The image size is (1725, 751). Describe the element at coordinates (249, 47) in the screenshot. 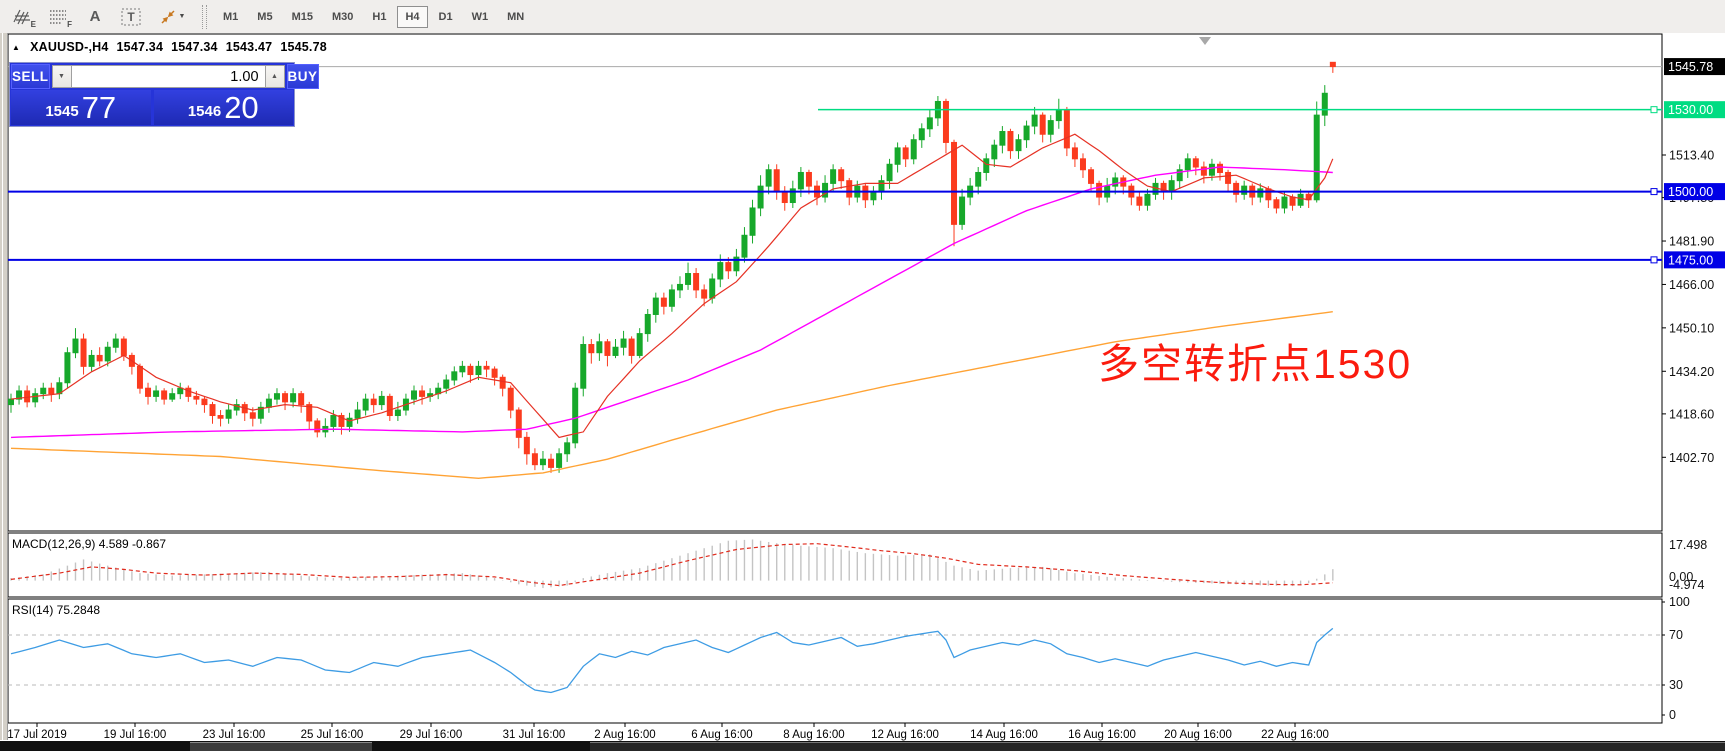

I see `ohlc-low: 1543.47` at that location.